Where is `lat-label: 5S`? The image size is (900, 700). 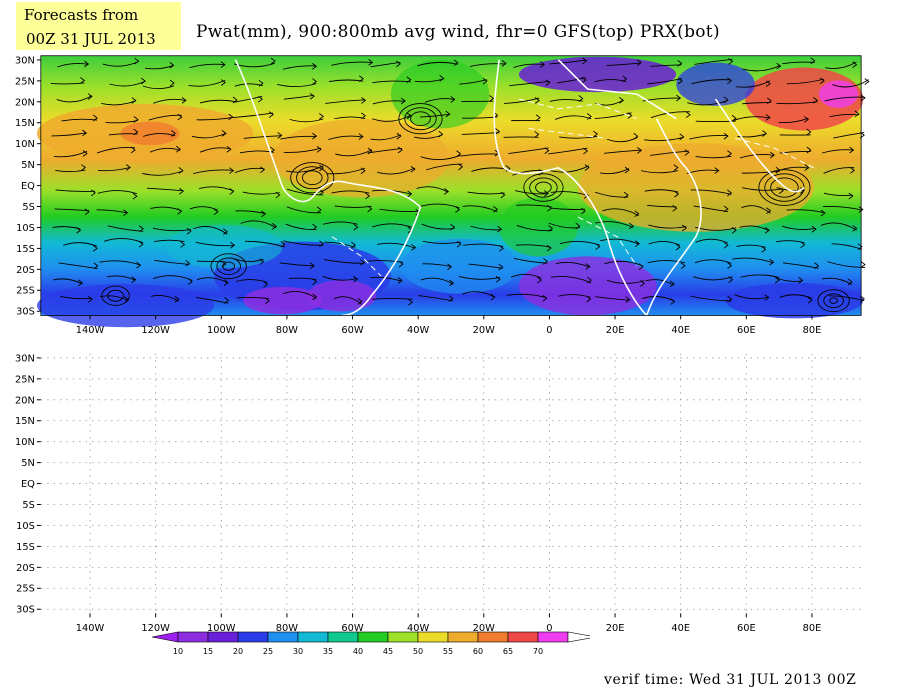
lat-label: 5S is located at coordinates (28, 505).